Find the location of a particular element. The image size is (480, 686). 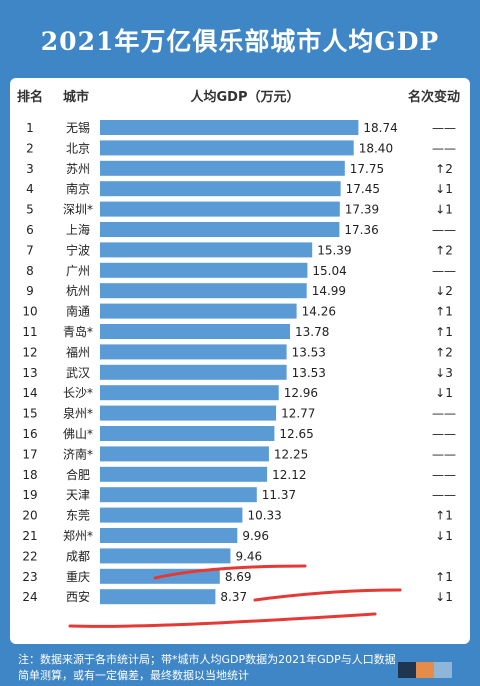

rank-label: 15 is located at coordinates (29, 414).